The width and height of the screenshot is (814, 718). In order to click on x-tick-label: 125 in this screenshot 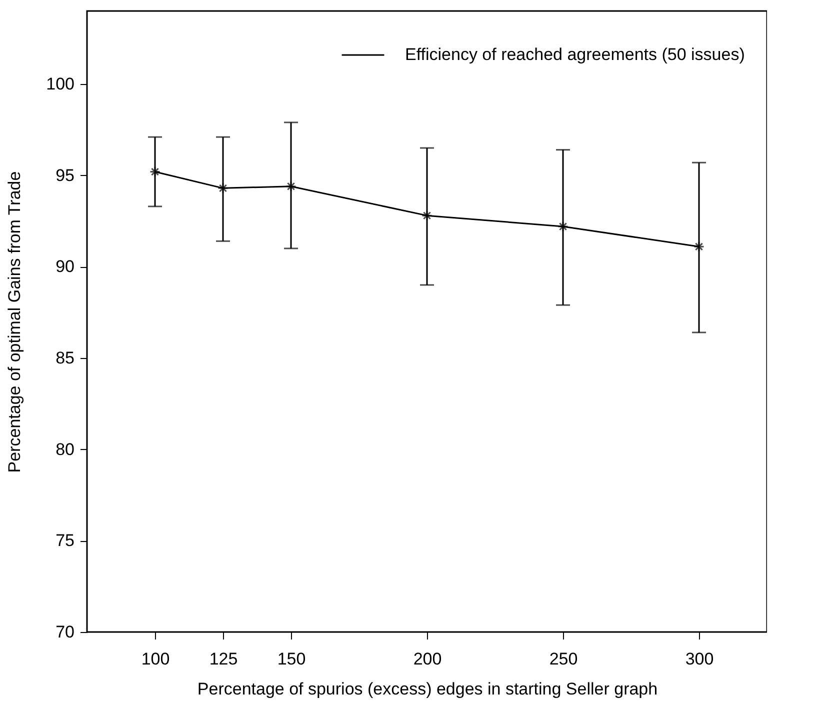, I will do `click(223, 659)`.